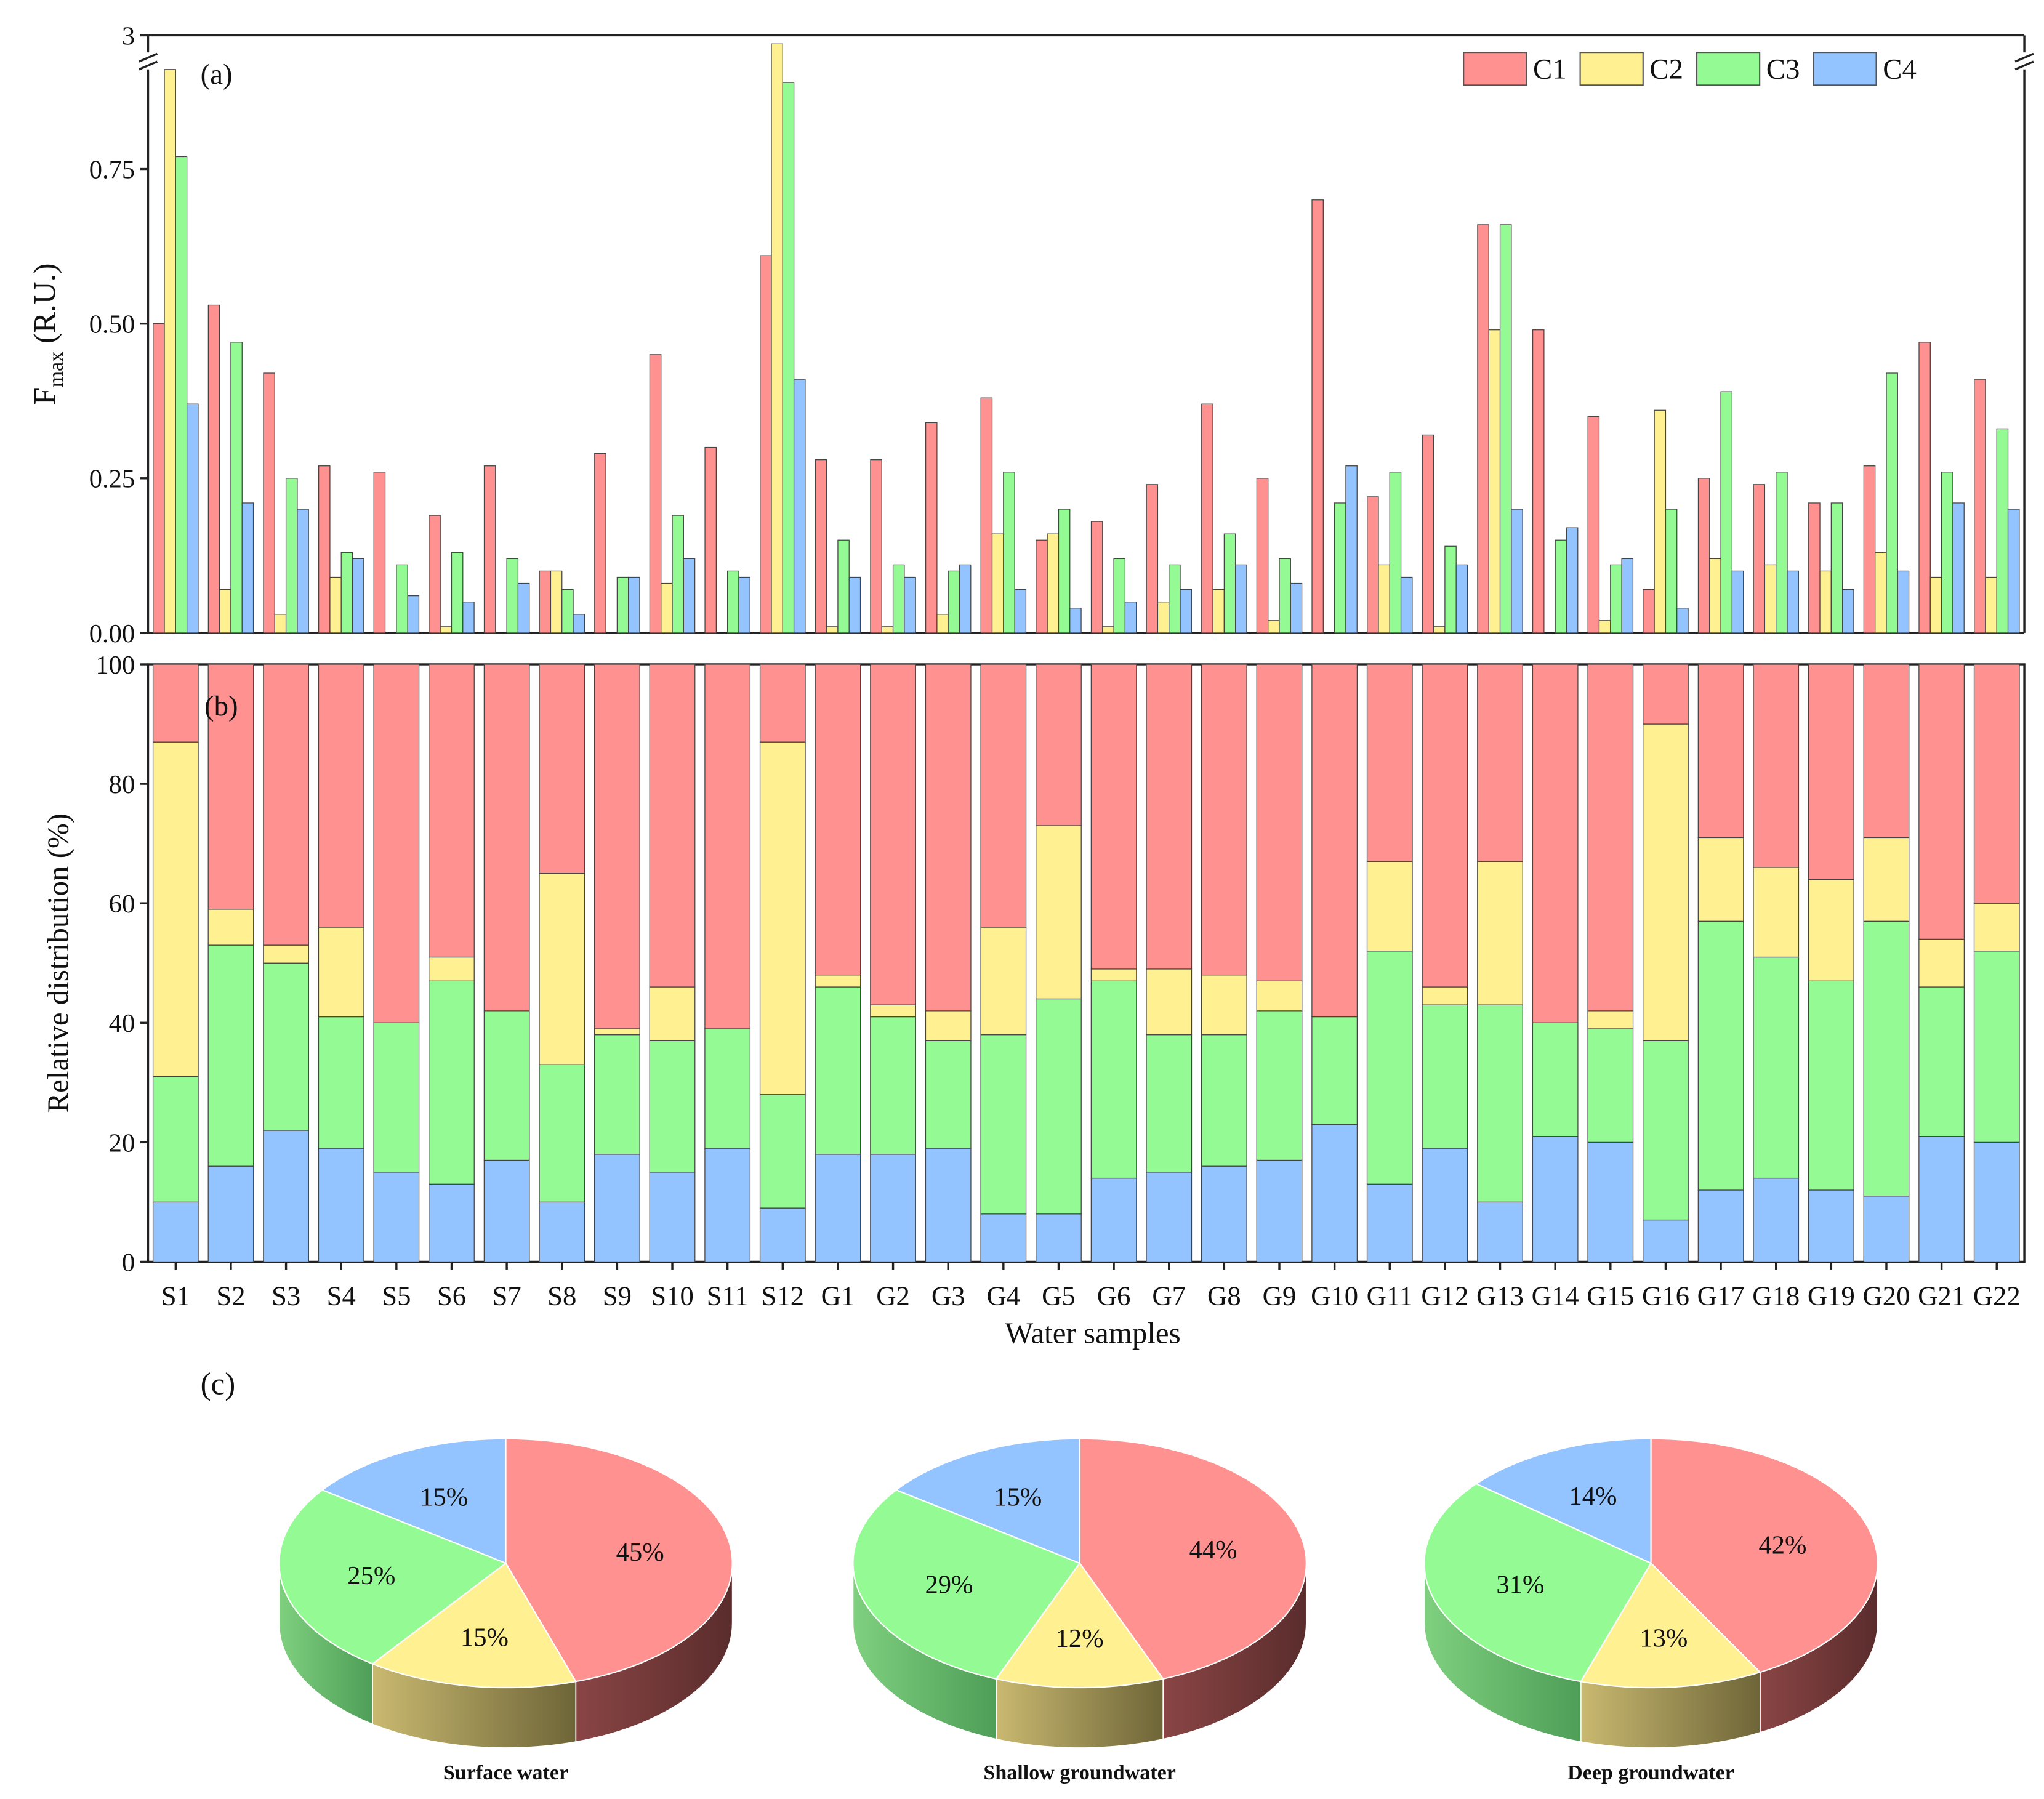 The height and width of the screenshot is (1799, 2044). What do you see at coordinates (1093, 1333) in the screenshot?
I see `x-axis-label: Water samples` at bounding box center [1093, 1333].